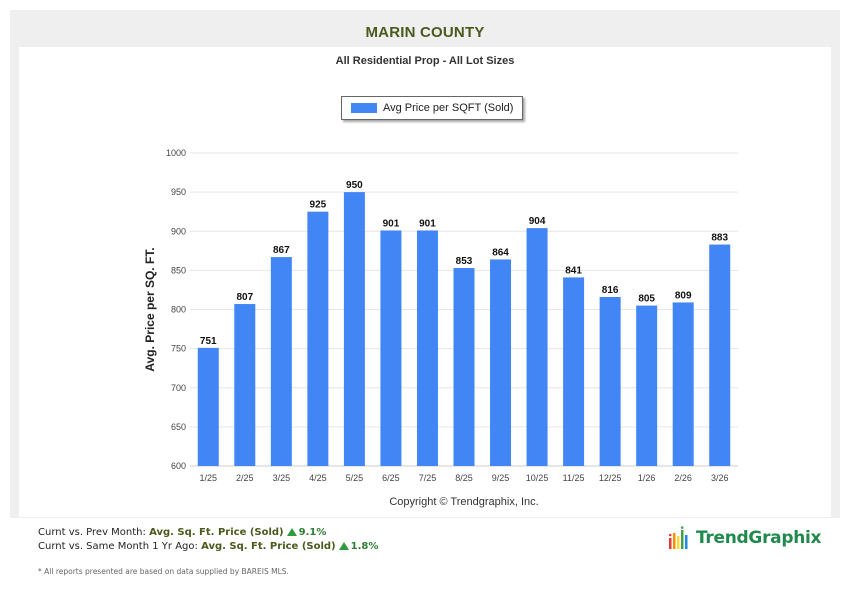 This screenshot has height=599, width=850. I want to click on data-label: 867, so click(281, 250).